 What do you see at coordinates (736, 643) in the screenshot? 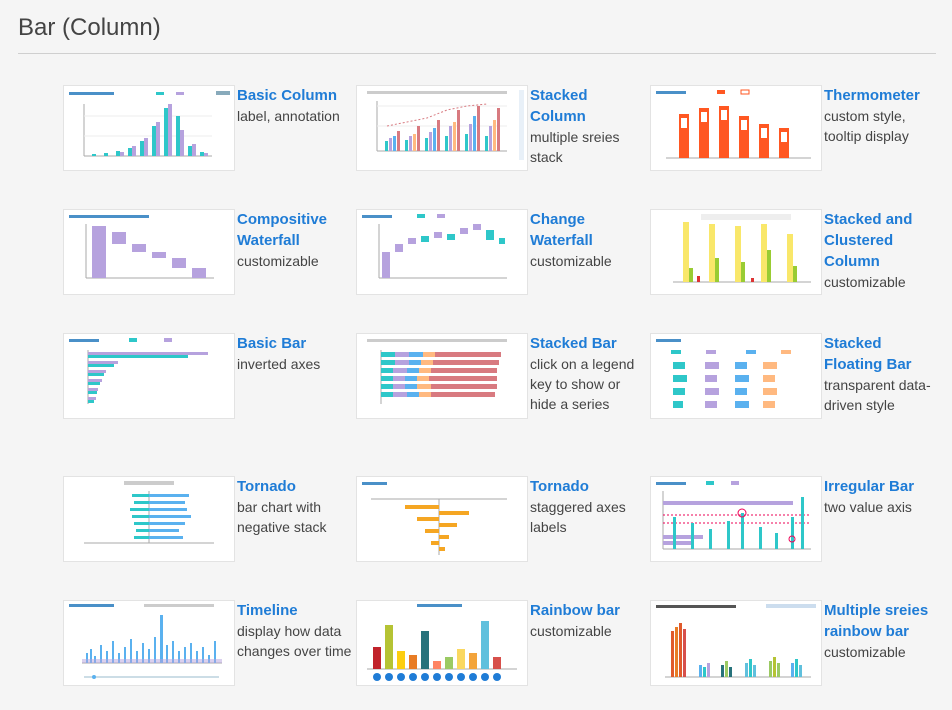
I see `thumbnail-multiple-series-rainbow-bar` at bounding box center [736, 643].